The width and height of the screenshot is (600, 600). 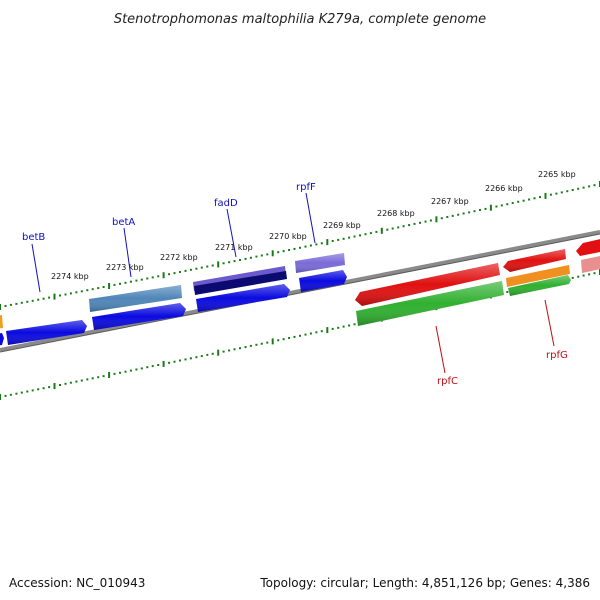 What do you see at coordinates (123, 222) in the screenshot?
I see `gene-label-betA: betA` at bounding box center [123, 222].